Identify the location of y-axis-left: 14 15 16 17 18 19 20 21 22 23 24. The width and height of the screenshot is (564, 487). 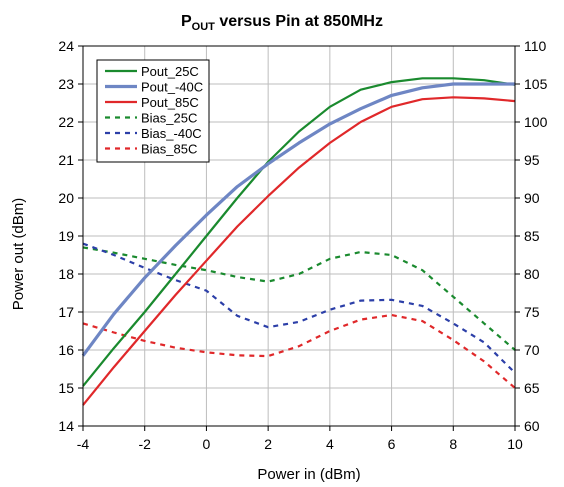
(70, 236).